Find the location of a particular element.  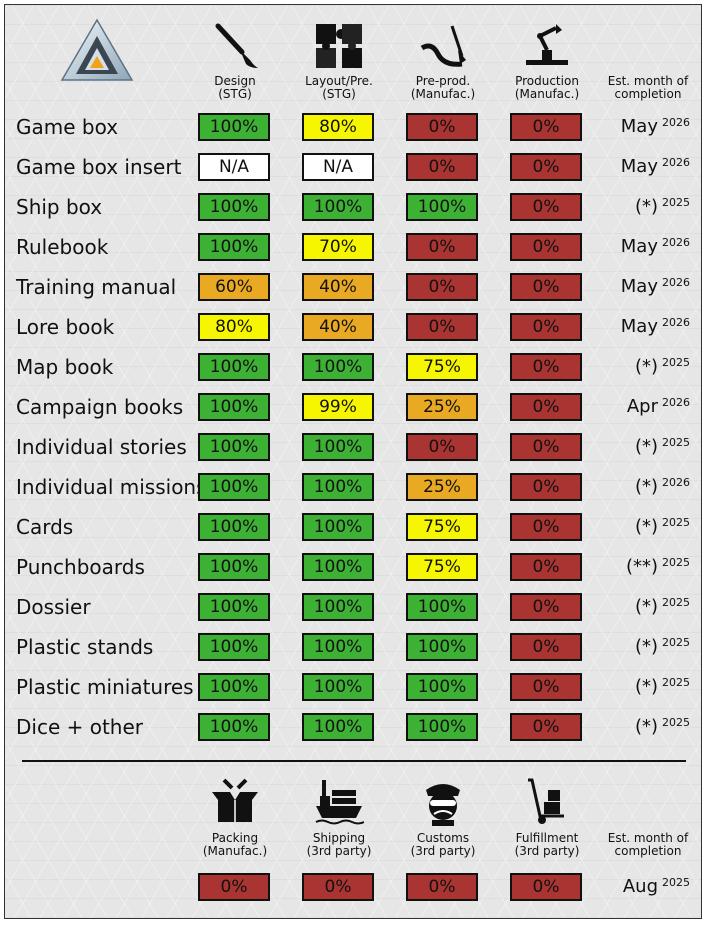

status-cell: 25% is located at coordinates (442, 487).